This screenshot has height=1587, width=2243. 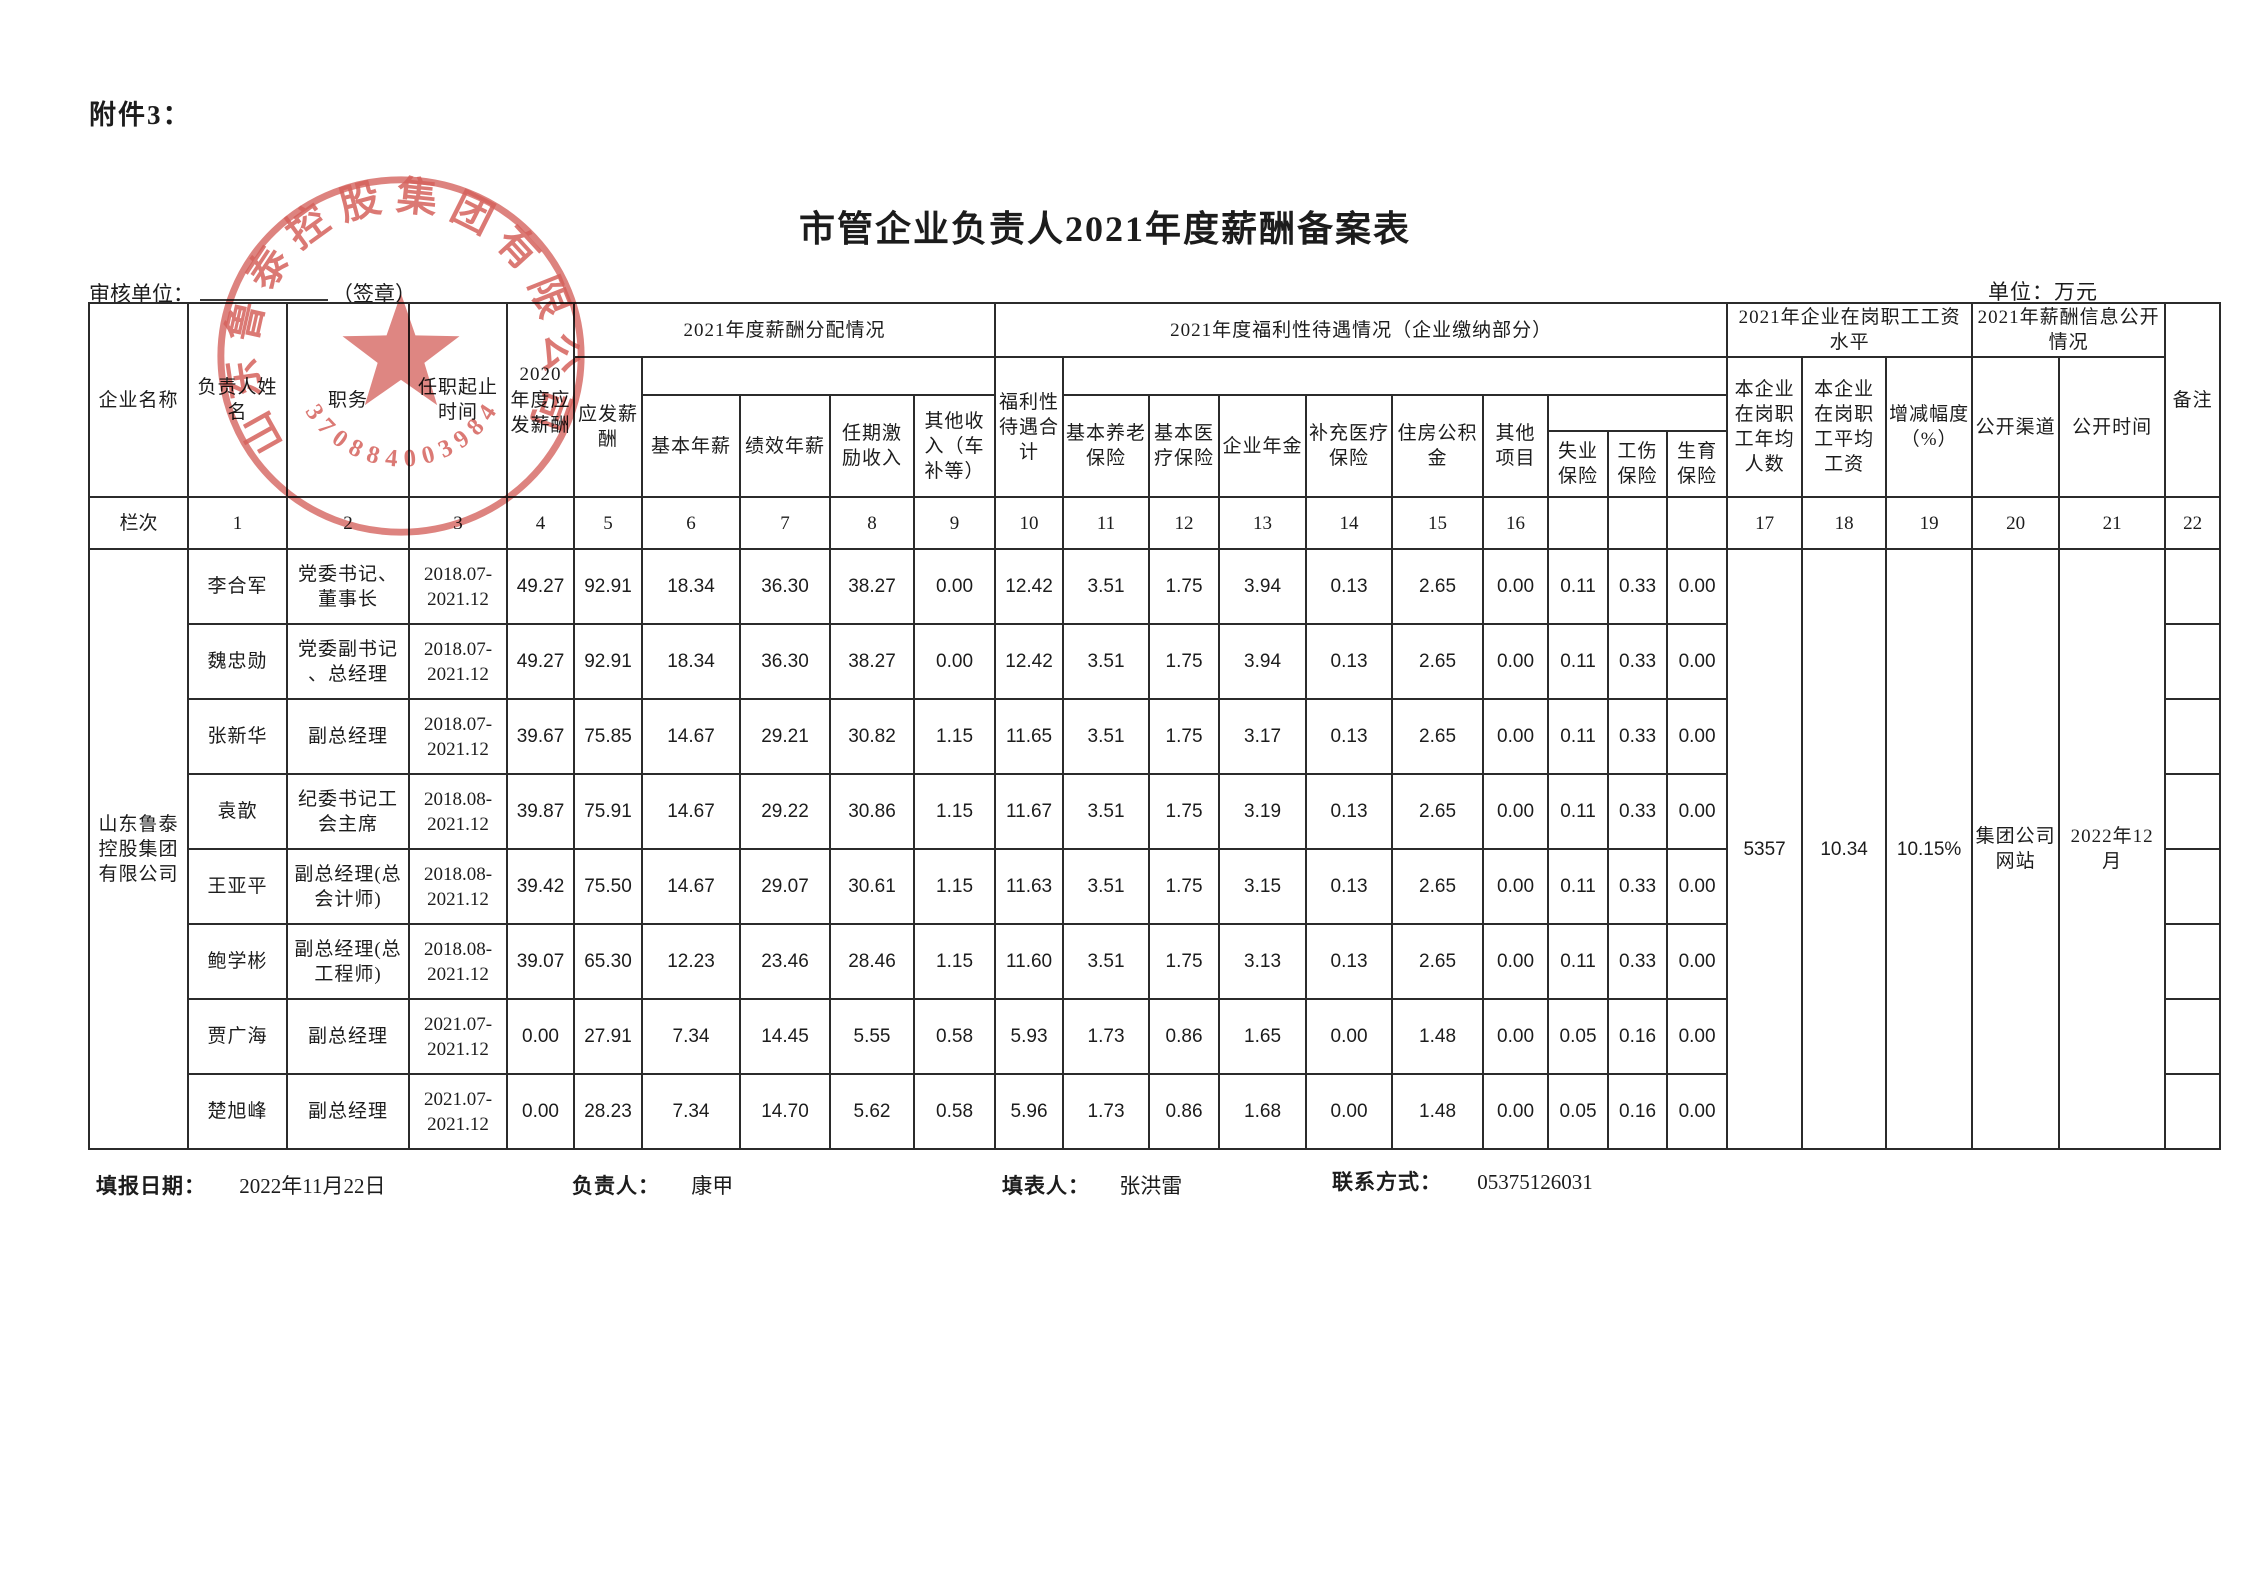 What do you see at coordinates (151, 1186) in the screenshot?
I see `report-date-label: 填报日期：` at bounding box center [151, 1186].